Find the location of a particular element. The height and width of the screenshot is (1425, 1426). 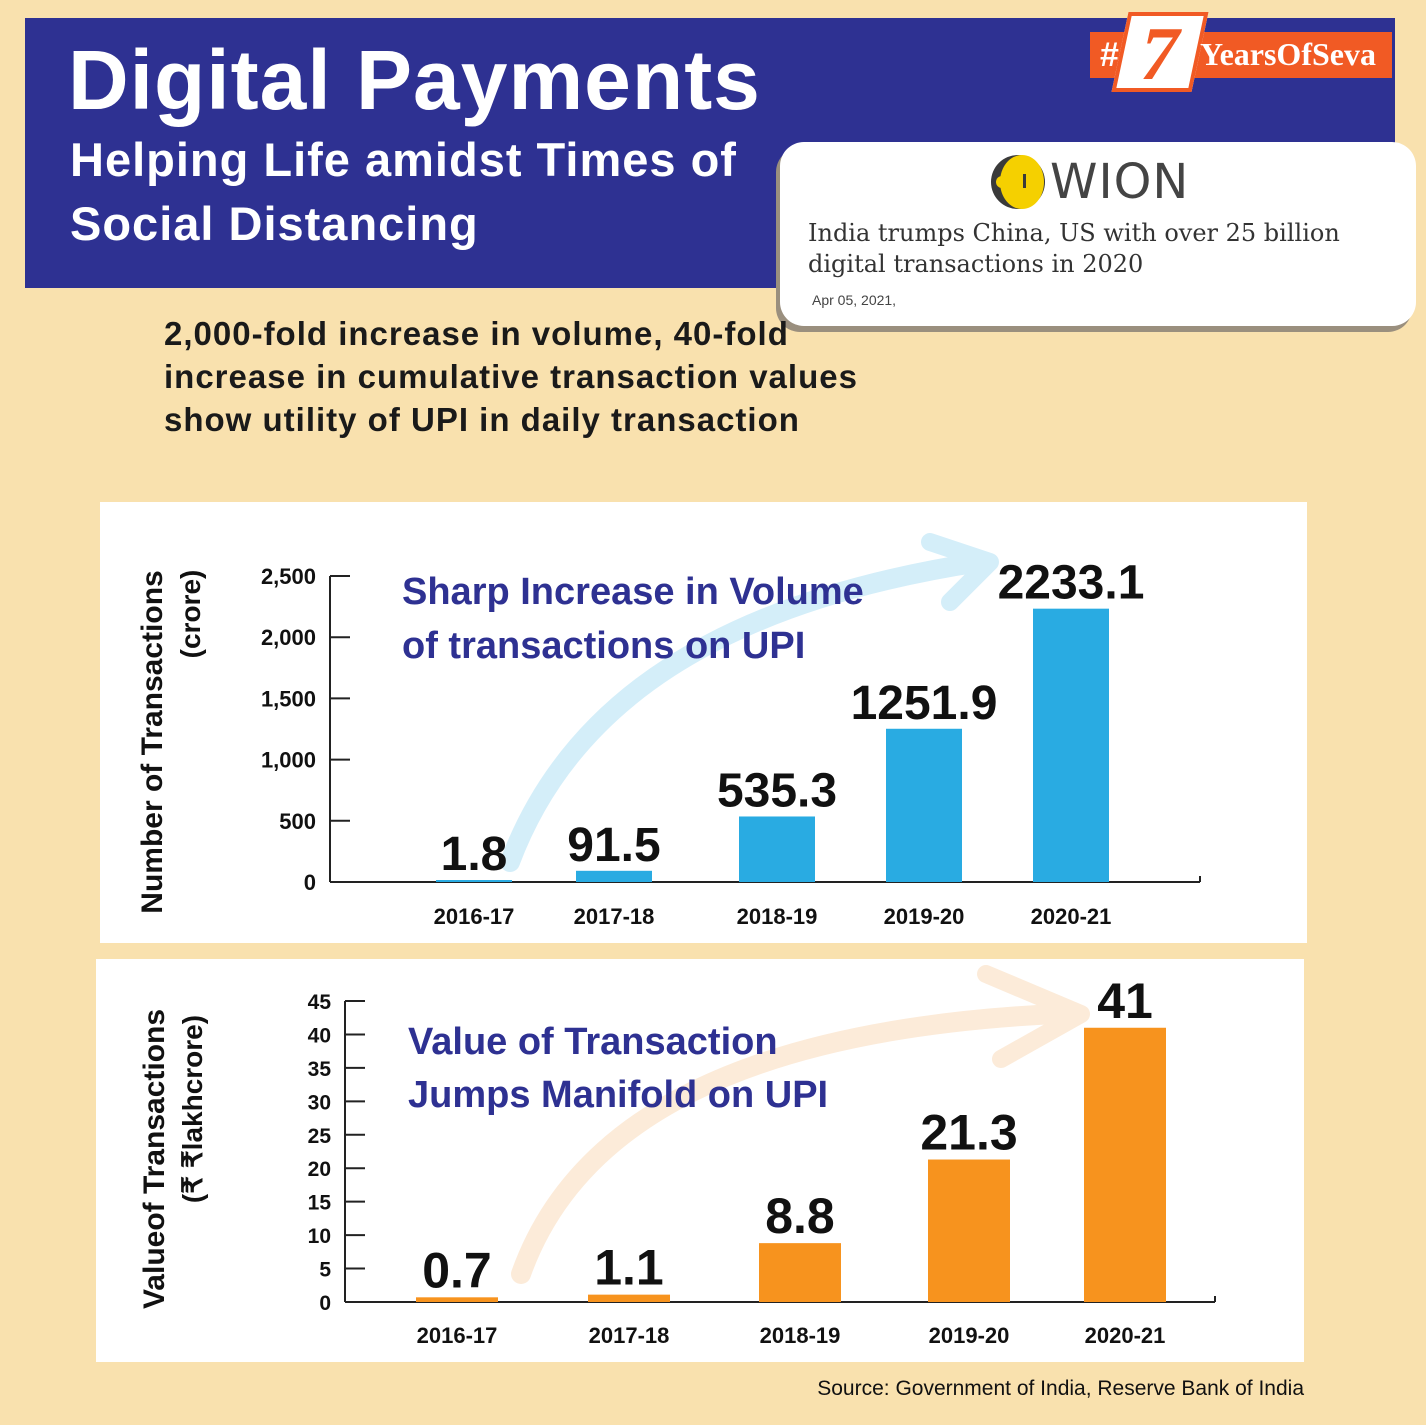

y-tick-label: 25 is located at coordinates (320, 1136).